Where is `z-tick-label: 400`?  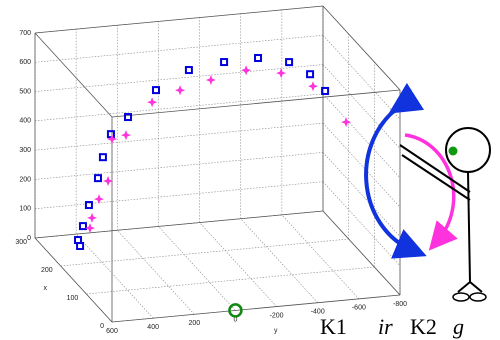
z-tick-label: 400 is located at coordinates (25, 121).